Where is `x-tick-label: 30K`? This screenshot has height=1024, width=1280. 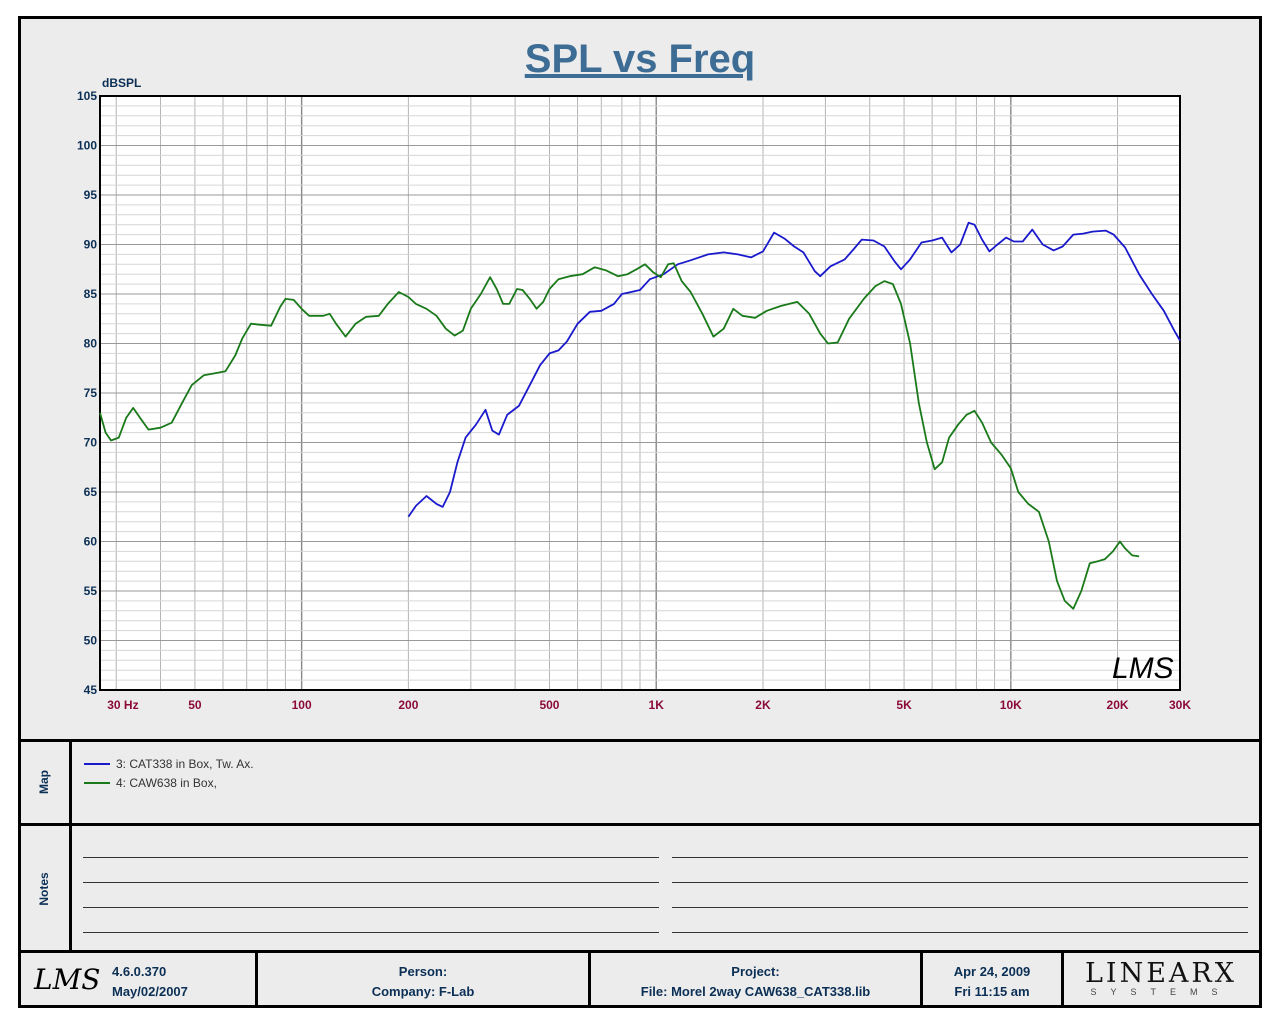
x-tick-label: 30K is located at coordinates (1180, 705).